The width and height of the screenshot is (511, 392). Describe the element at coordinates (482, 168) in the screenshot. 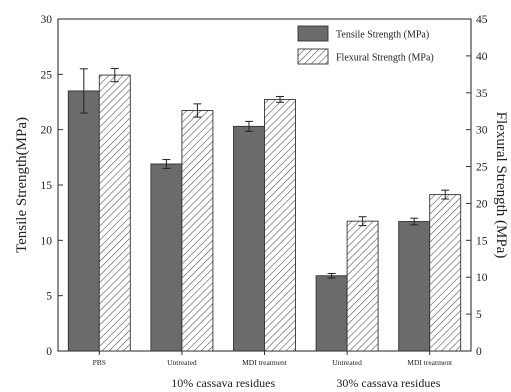

I see `right-tick-label: 25` at that location.